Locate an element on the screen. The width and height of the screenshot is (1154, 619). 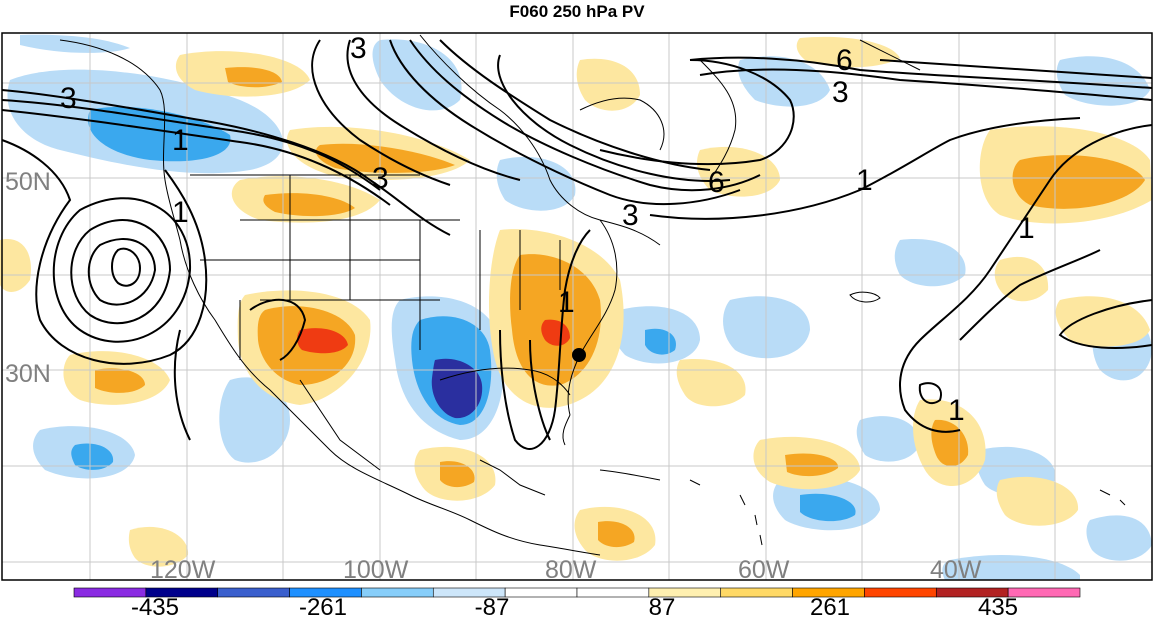
neg-anomaly-strong is located at coordinates (457, 388).